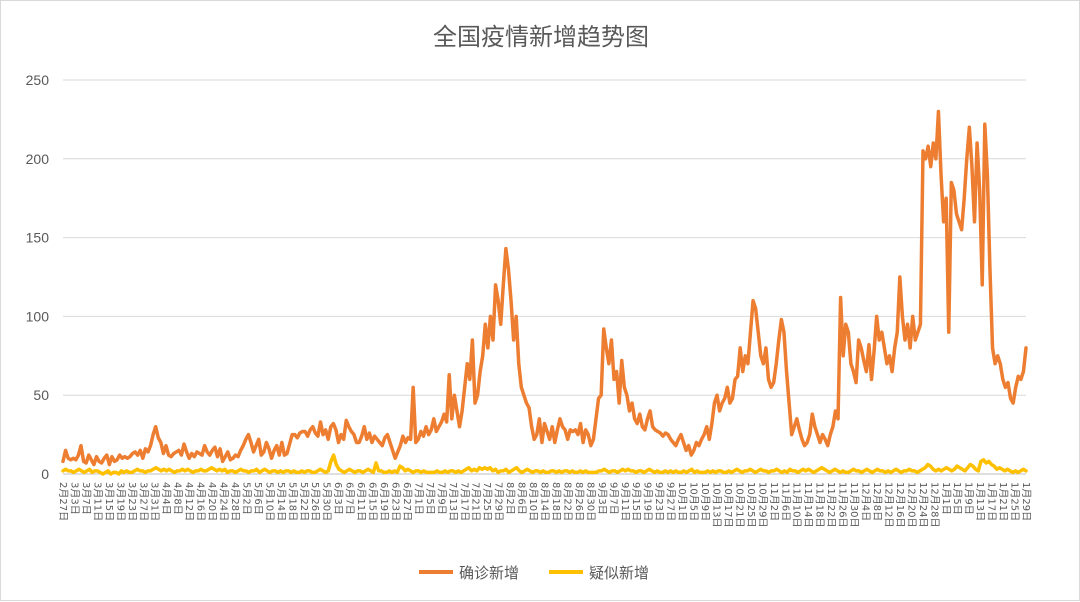  Describe the element at coordinates (38, 316) in the screenshot. I see `y-tick-label: 100` at that location.